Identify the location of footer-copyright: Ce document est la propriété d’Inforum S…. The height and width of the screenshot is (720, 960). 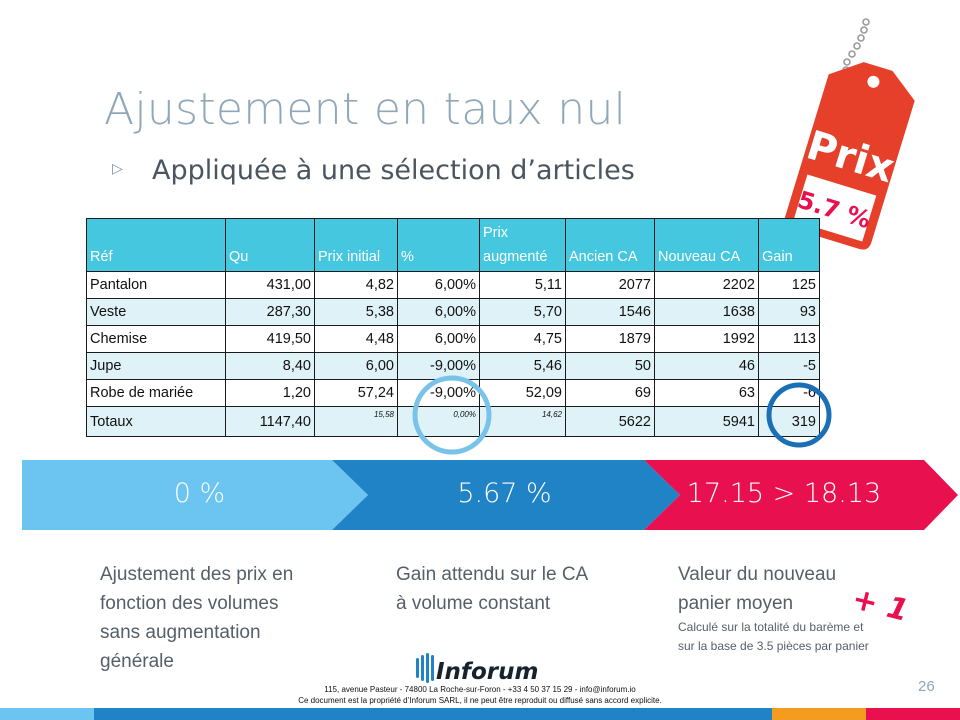
(480, 700).